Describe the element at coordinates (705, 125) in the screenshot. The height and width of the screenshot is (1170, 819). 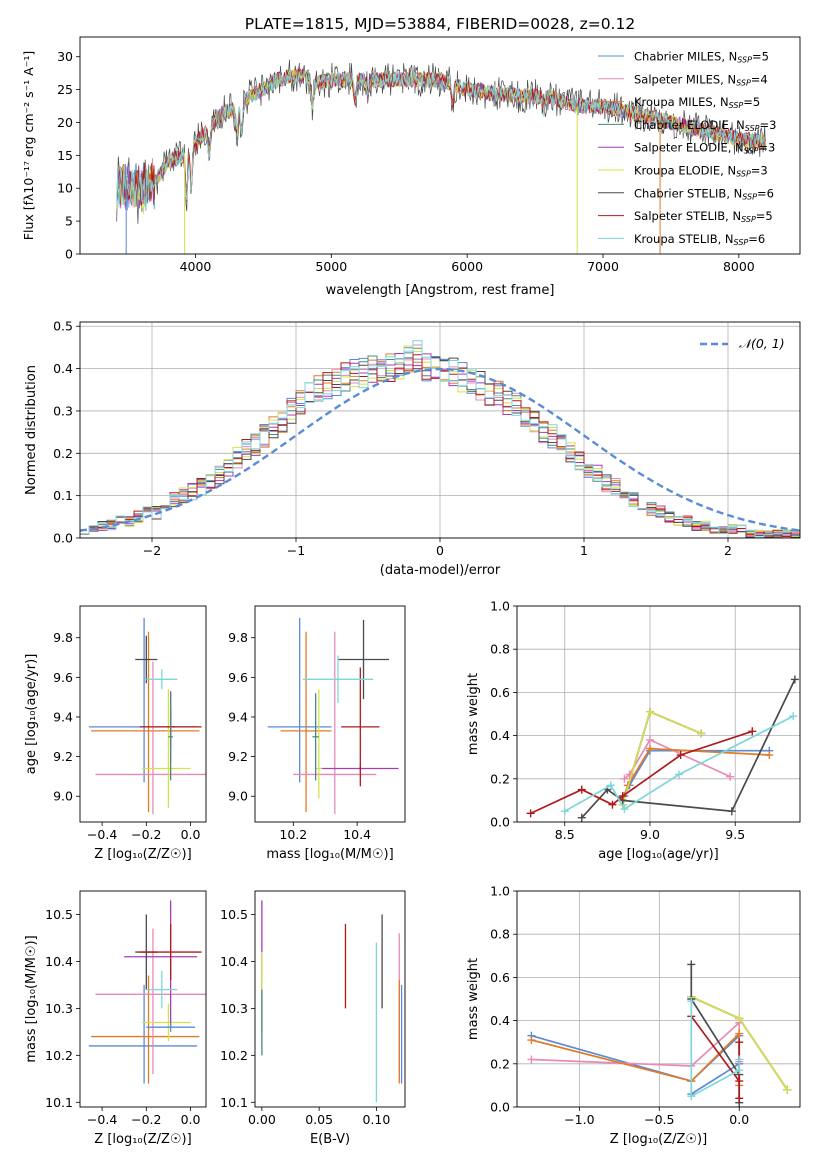
I see `legend-entry: Chabrier ELODIE, NSSP=3` at that location.